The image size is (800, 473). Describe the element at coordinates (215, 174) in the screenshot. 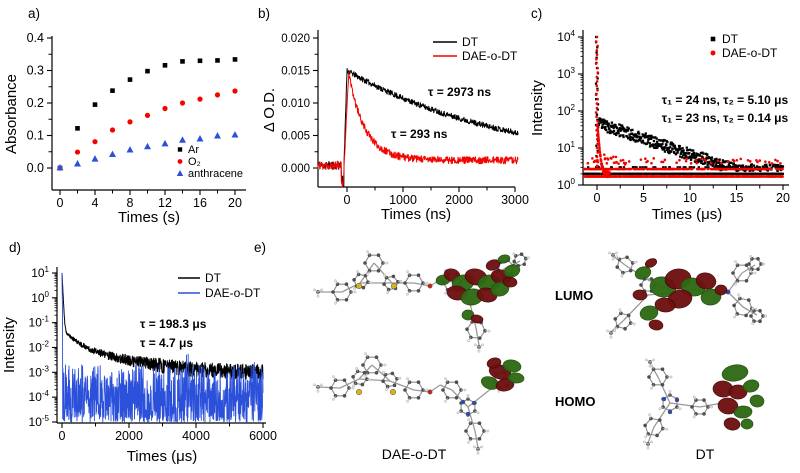

I see `svg-text: anthracene` at that location.